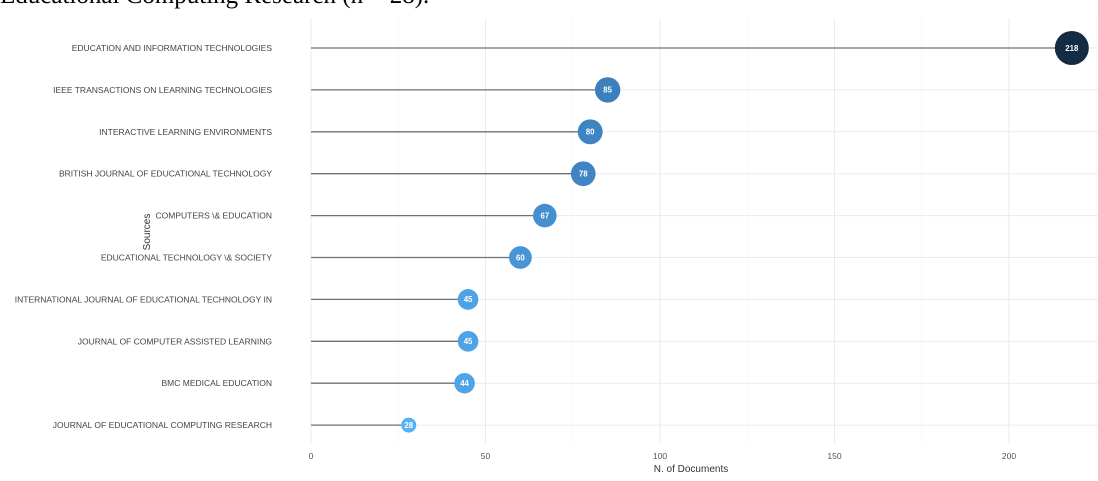 This screenshot has width=1098, height=481. Describe the element at coordinates (186, 258) in the screenshot. I see `category-label: EDUCATIONAL TECHNOLOGY \& SOCIETY` at that location.